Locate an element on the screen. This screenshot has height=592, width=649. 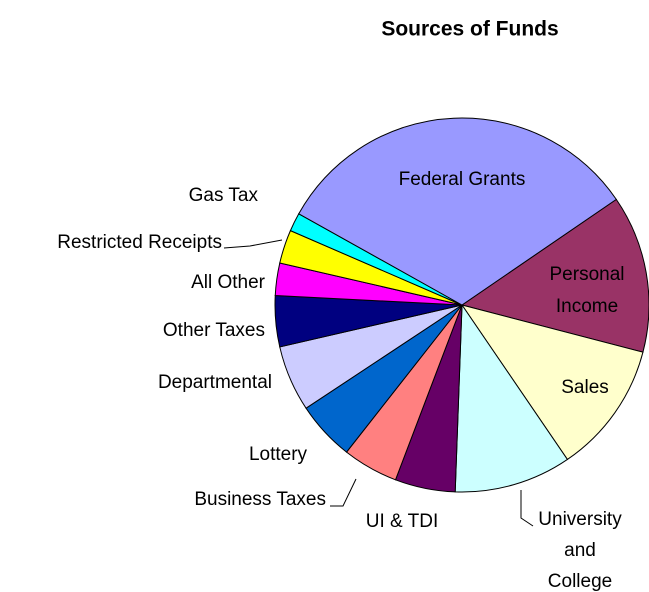
slice-label: Other Taxes is located at coordinates (214, 330).